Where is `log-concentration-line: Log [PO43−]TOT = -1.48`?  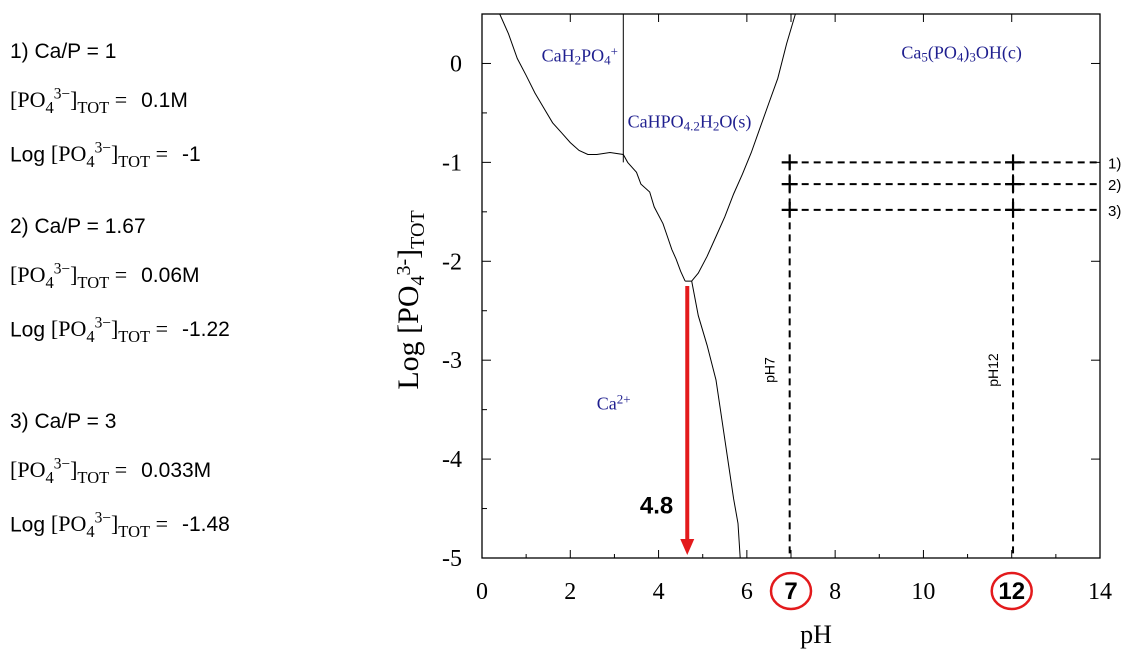
log-concentration-line: Log [PO43−]TOT = -1.48 is located at coordinates (120, 526).